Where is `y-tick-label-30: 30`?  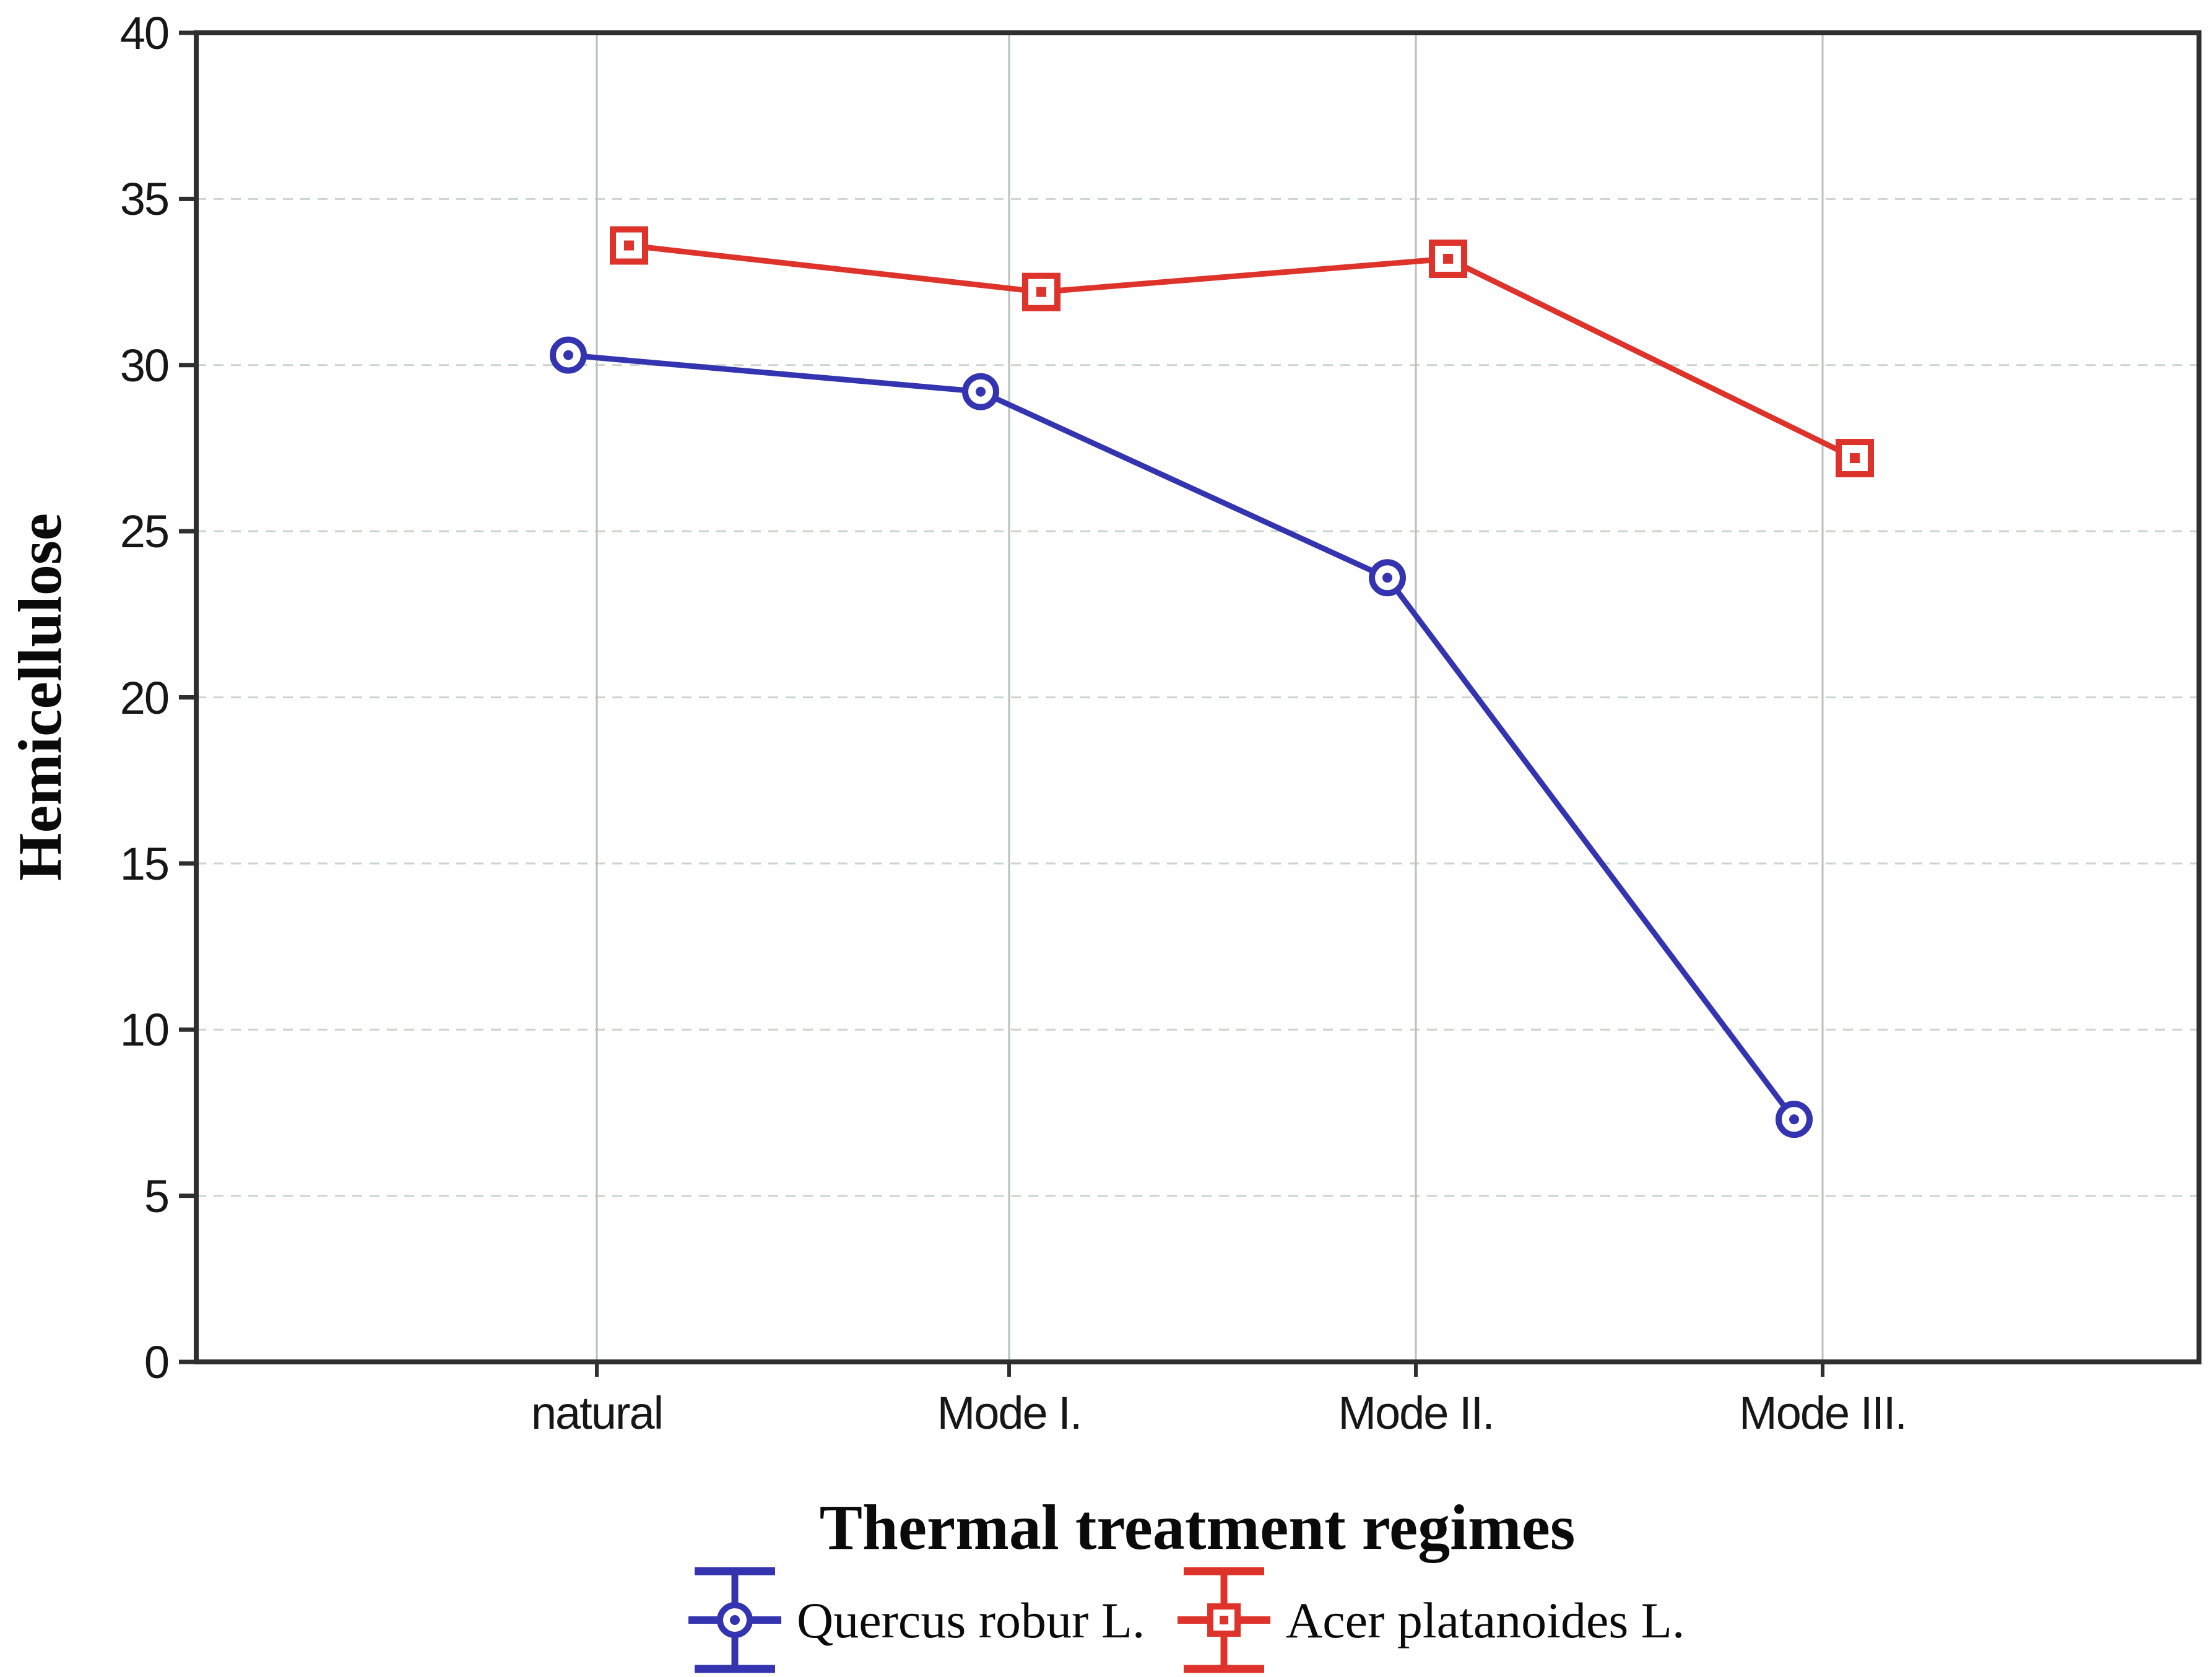
y-tick-label-30: 30 is located at coordinates (144, 365).